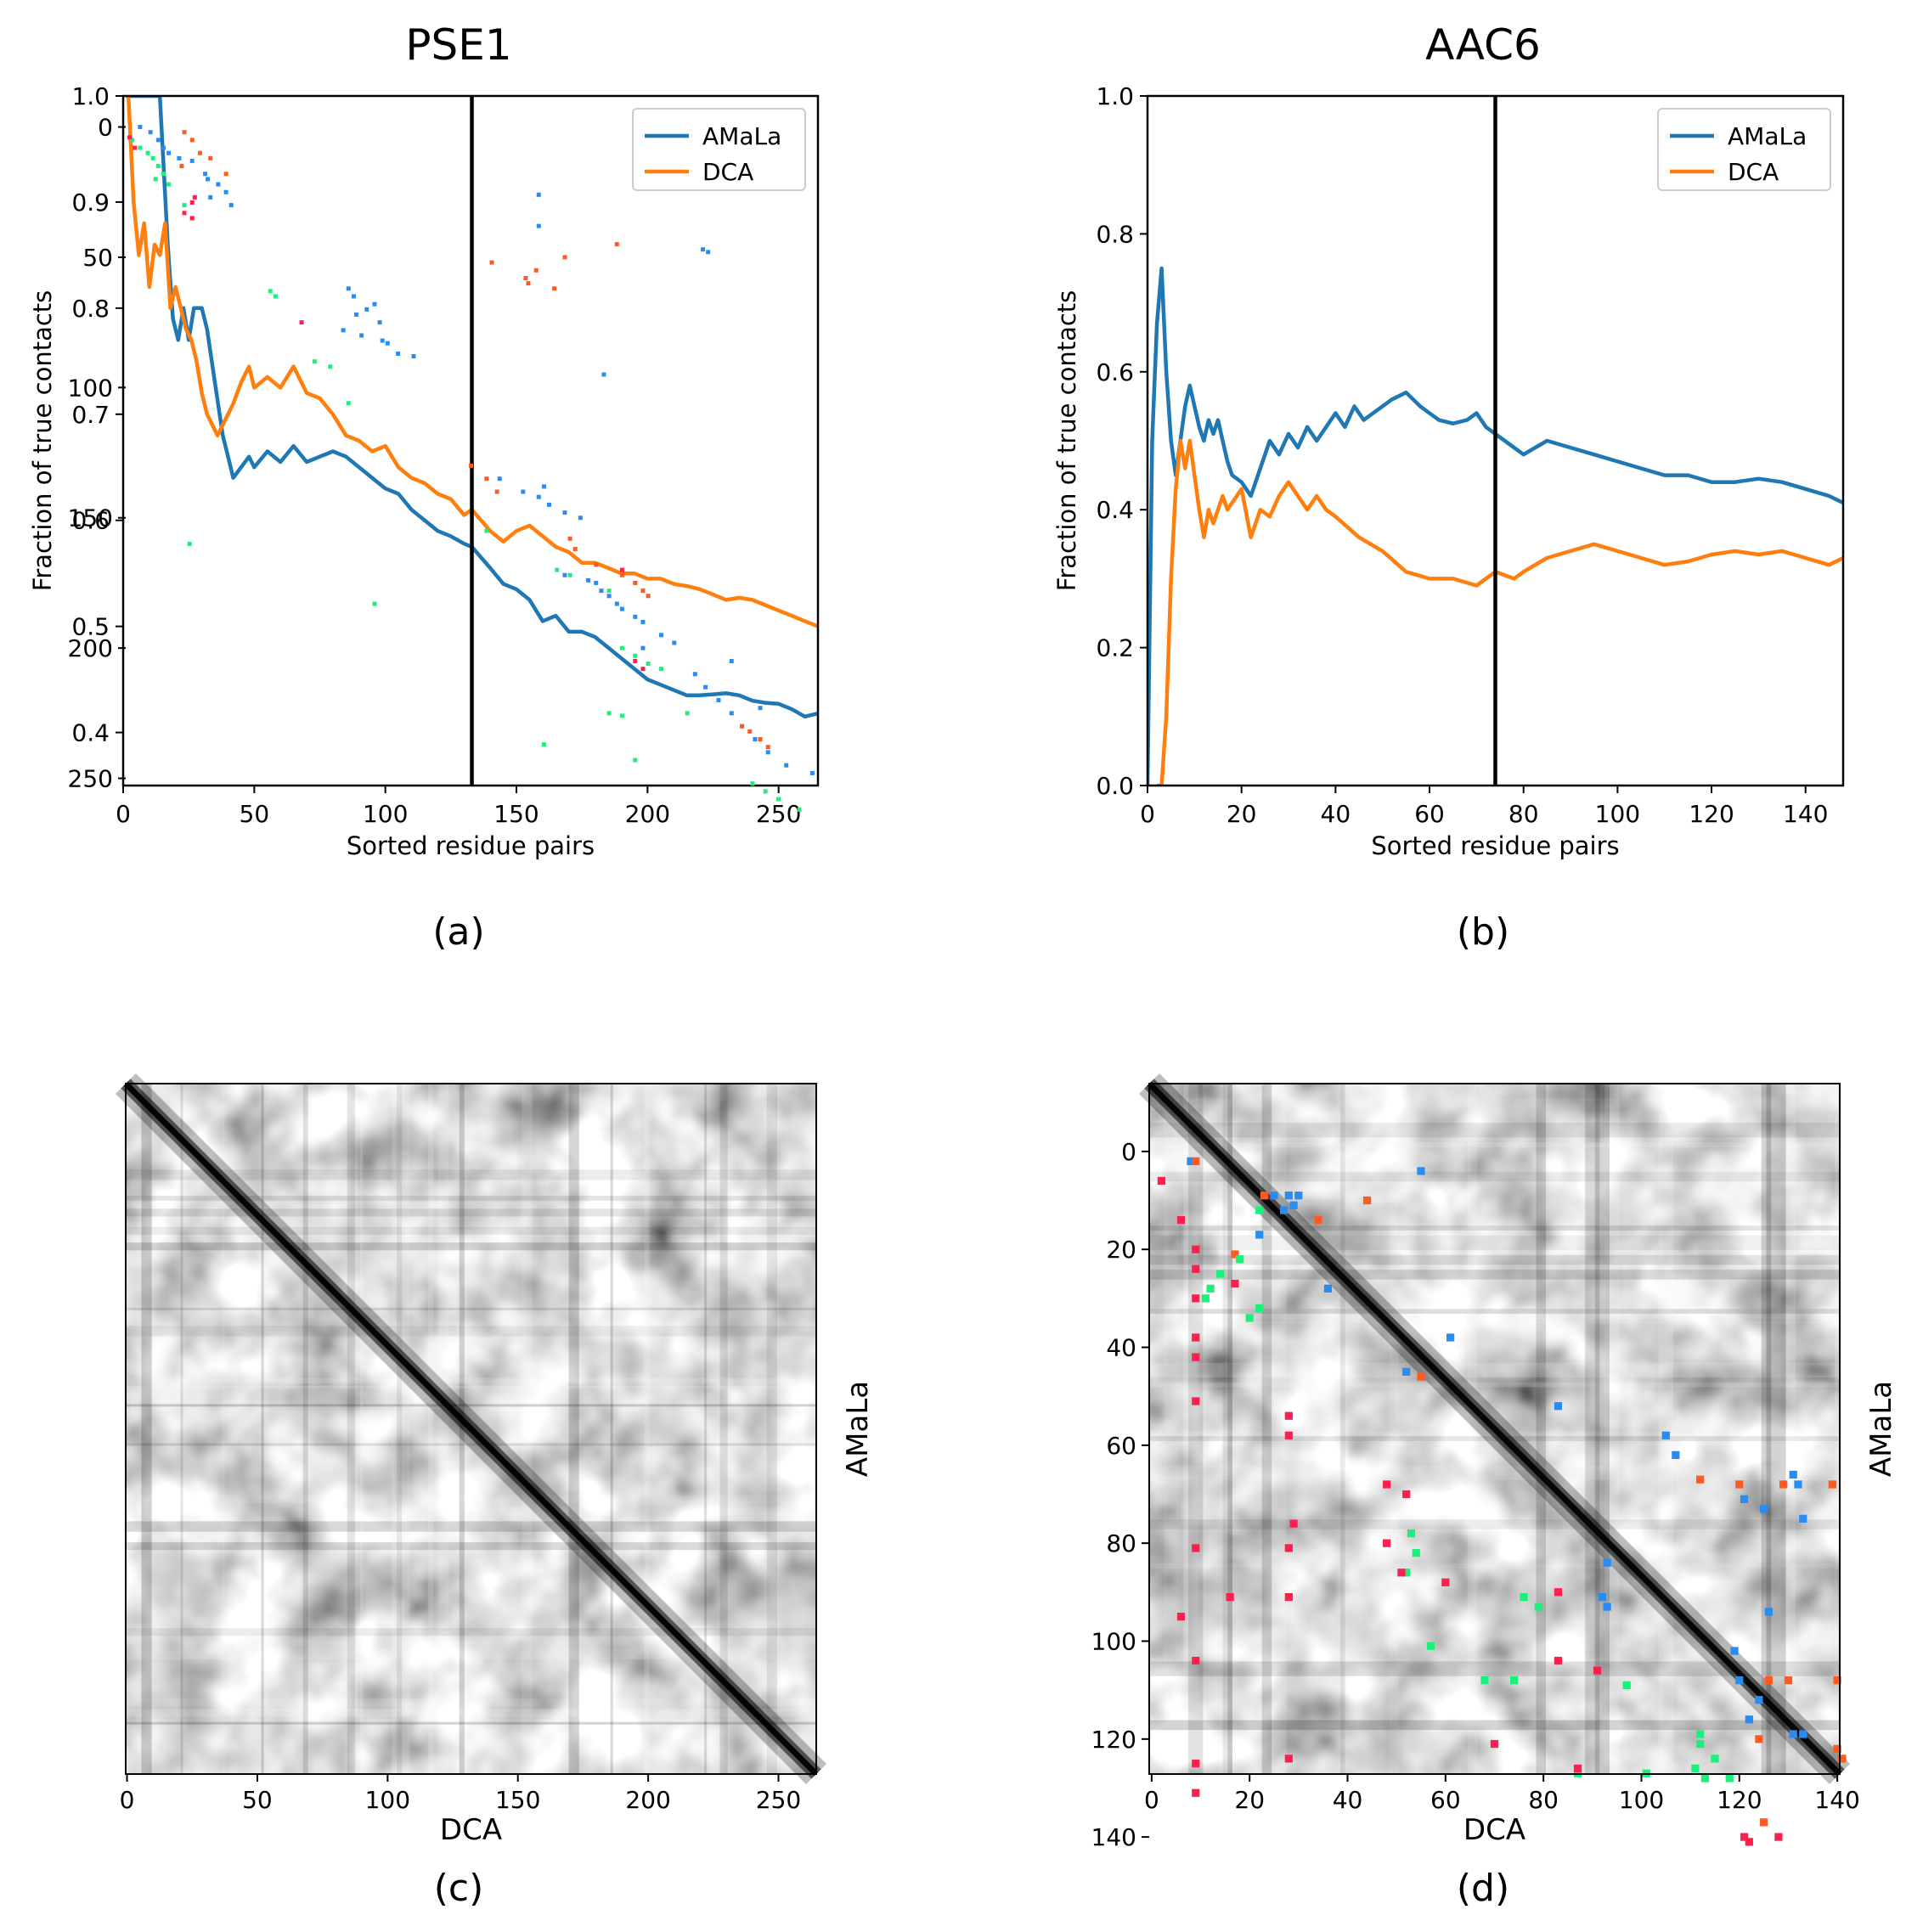 This screenshot has height=1932, width=1906. I want to click on x-tick-label: 150, so click(516, 814).